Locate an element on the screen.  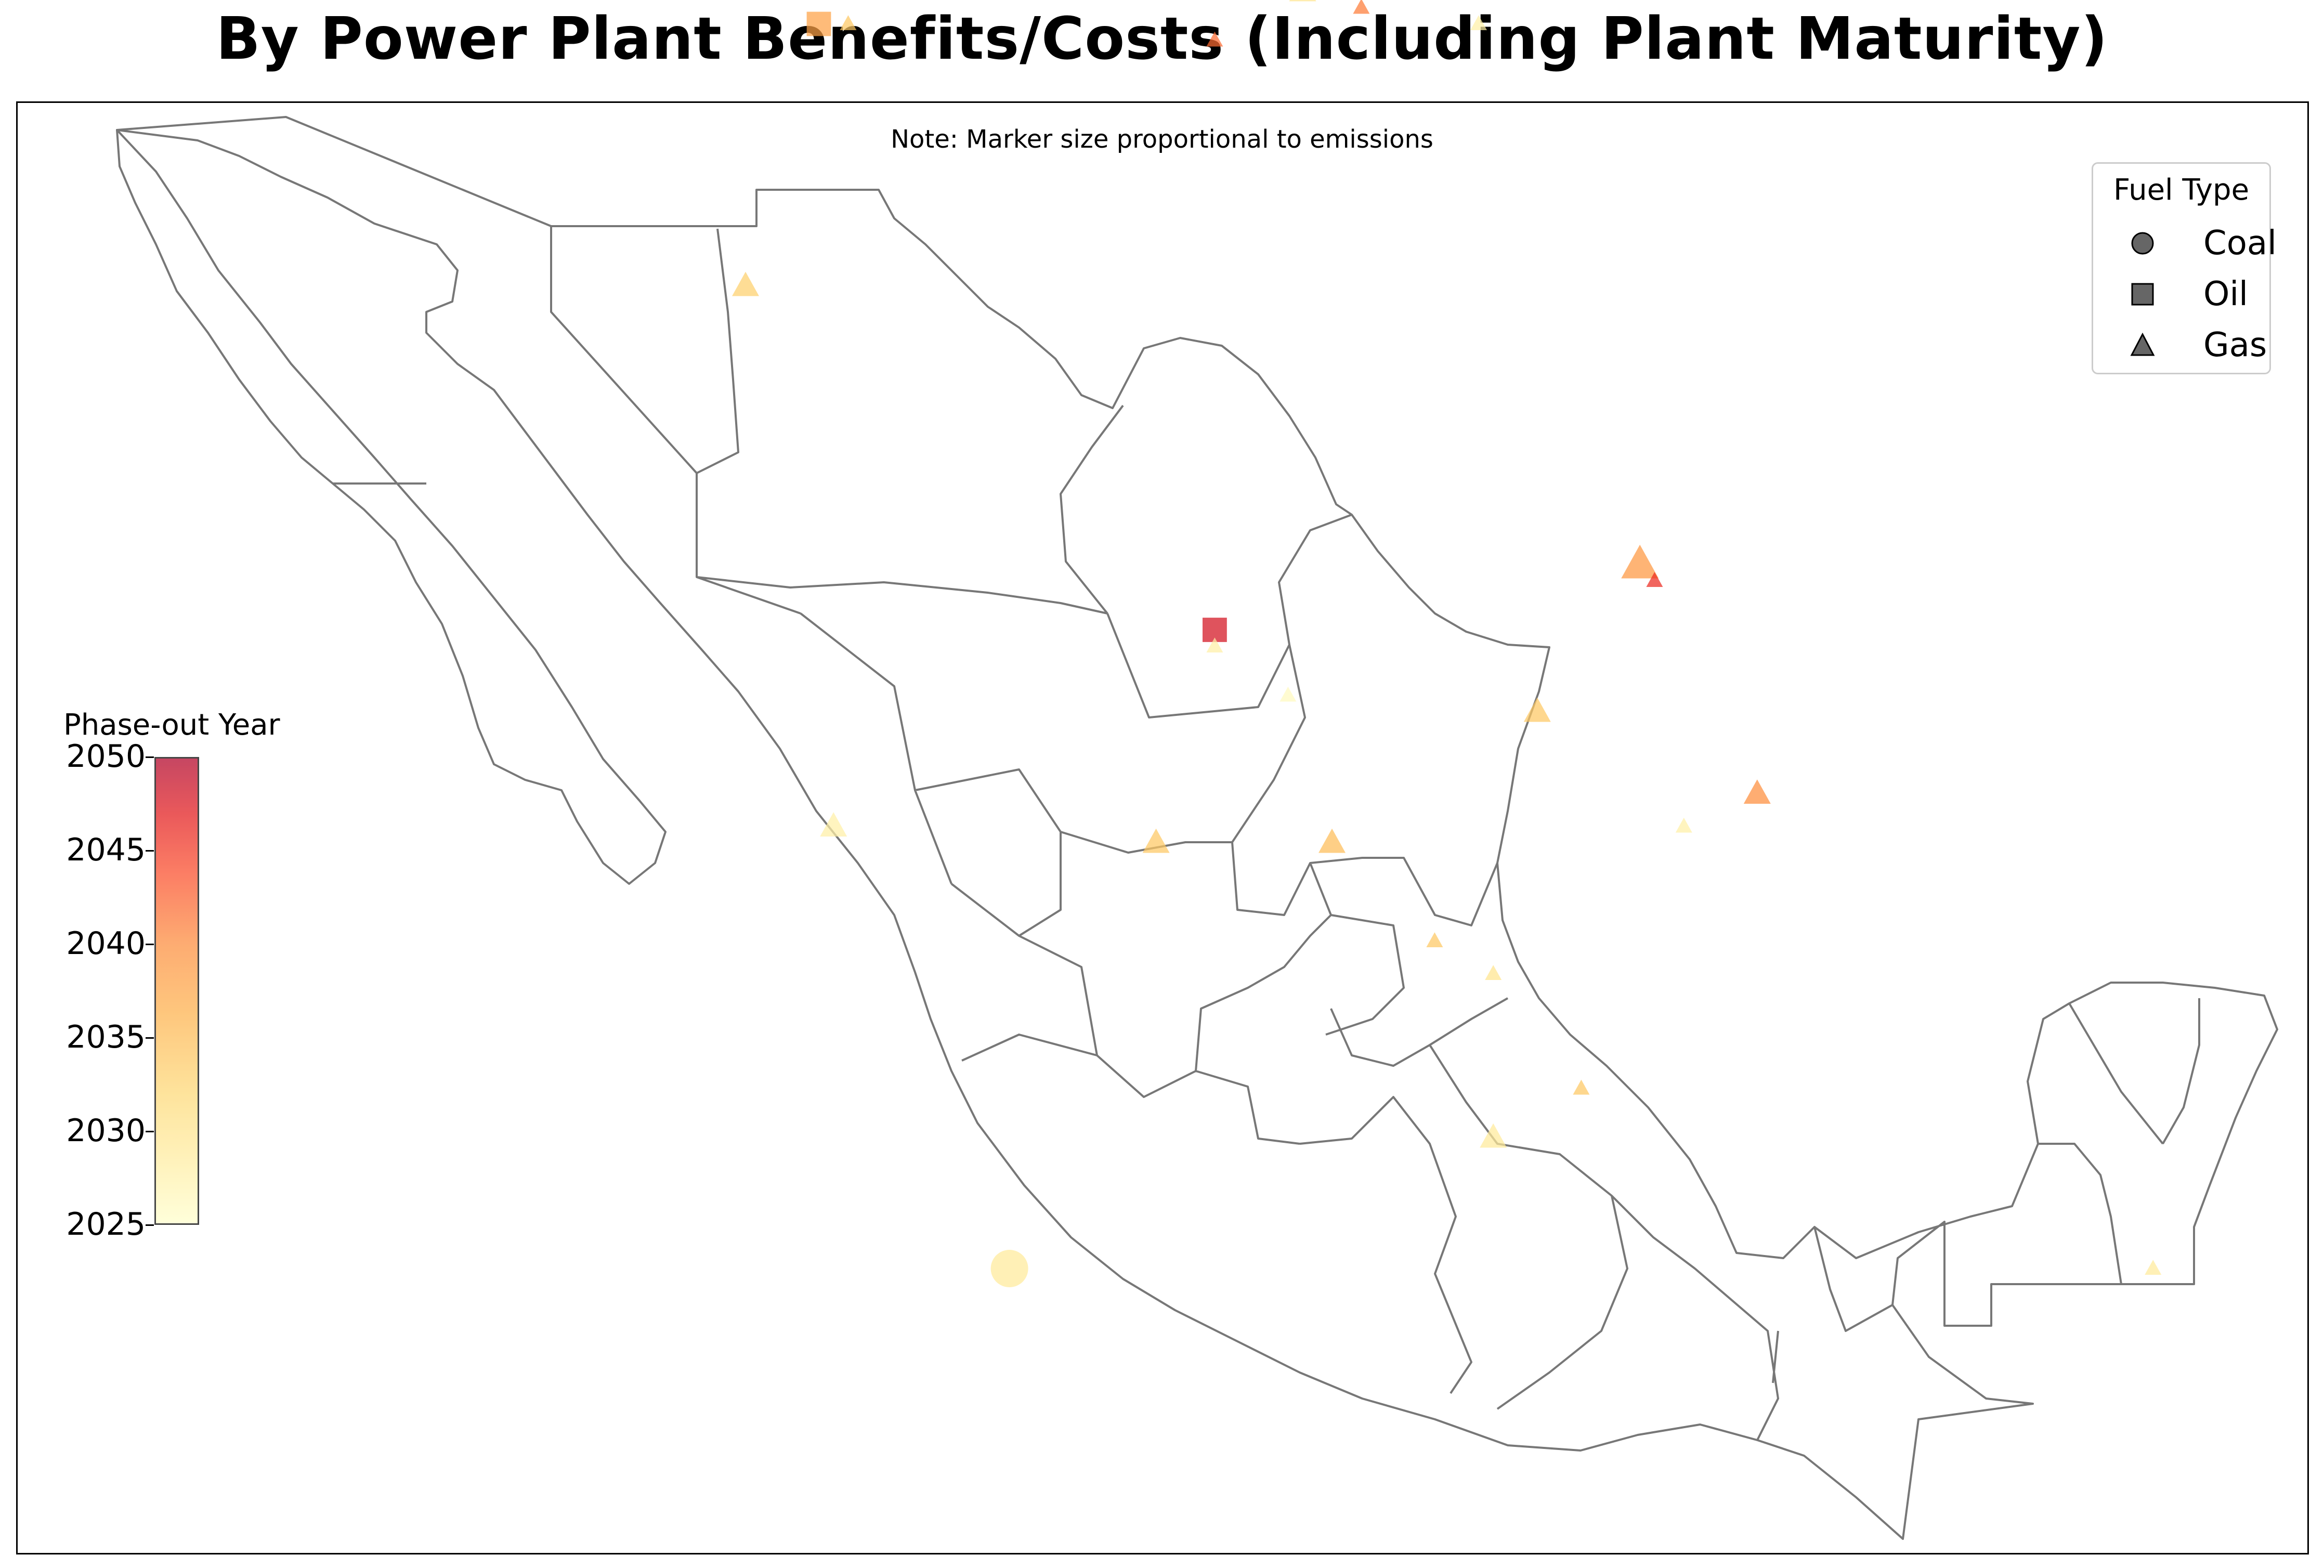
triangle-icon is located at coordinates (2142, 344).